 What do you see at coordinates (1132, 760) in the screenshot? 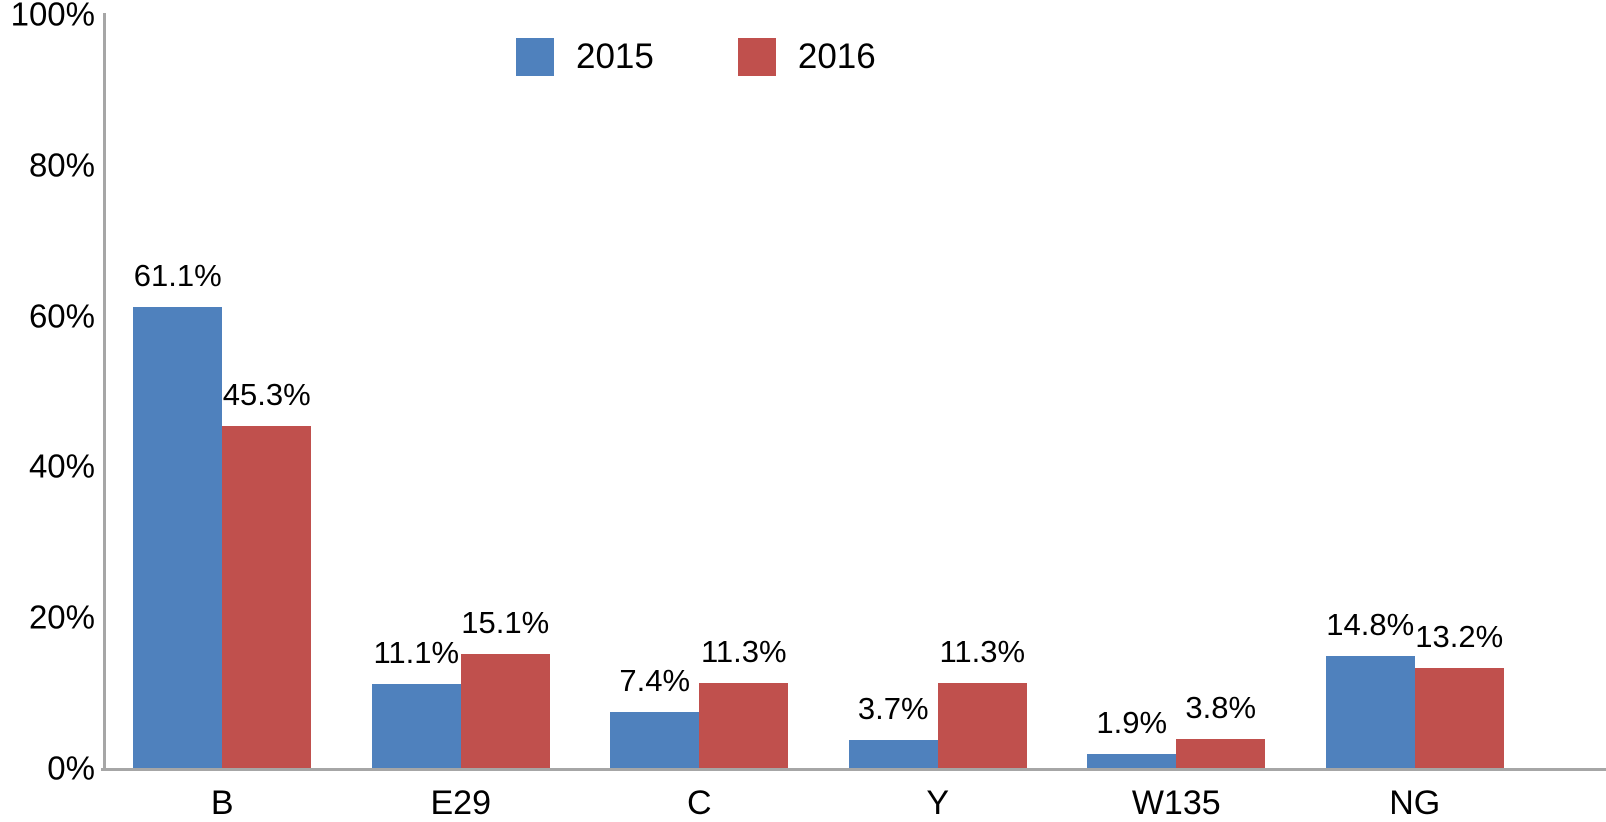
I see `bar-2015-W135` at bounding box center [1132, 760].